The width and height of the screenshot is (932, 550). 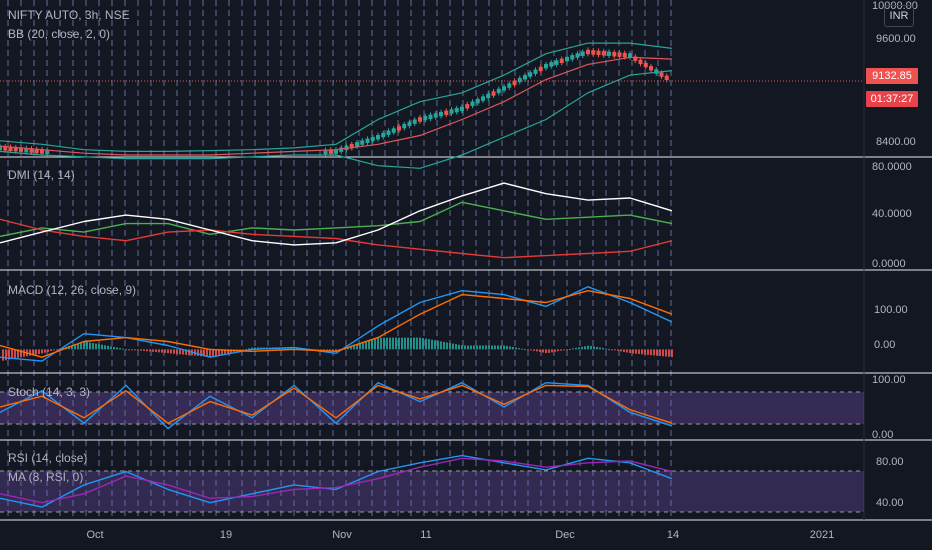 What do you see at coordinates (59, 34) in the screenshot?
I see `bb-legend: BB (20, close, 2, 0)` at bounding box center [59, 34].